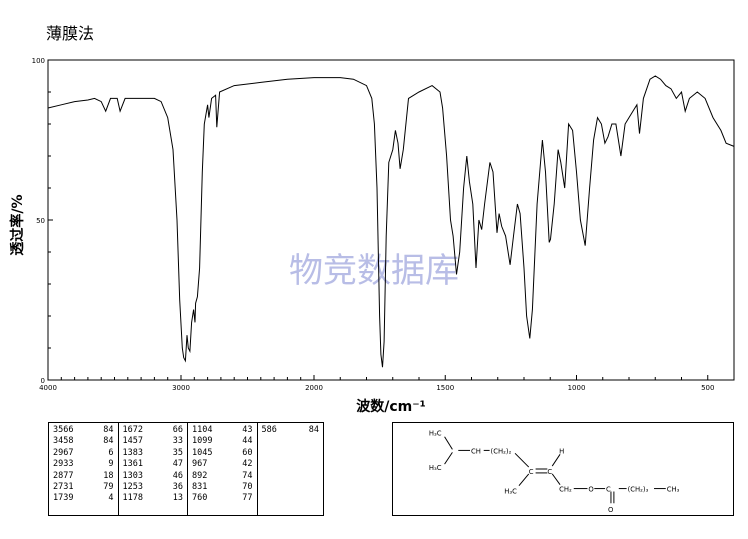 This screenshot has height=539, width=748. I want to click on label-ch-branch: CH, so click(476, 451).